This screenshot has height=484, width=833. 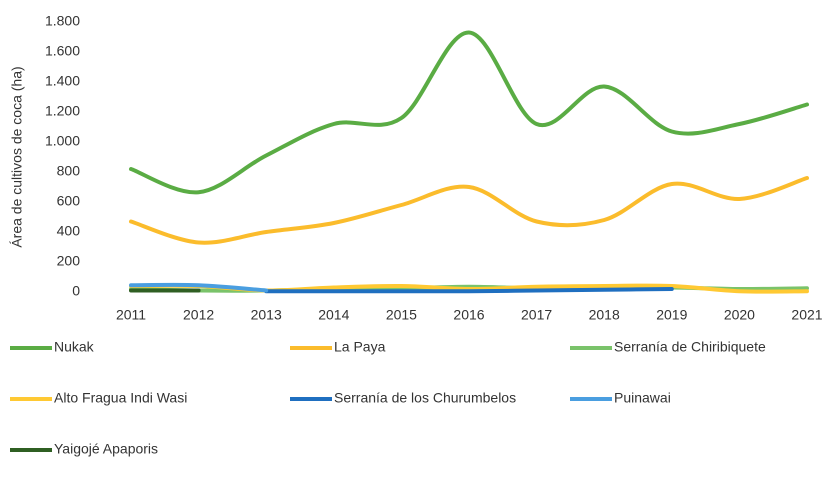 What do you see at coordinates (198, 315) in the screenshot?
I see `x-tick-label: 2012` at bounding box center [198, 315].